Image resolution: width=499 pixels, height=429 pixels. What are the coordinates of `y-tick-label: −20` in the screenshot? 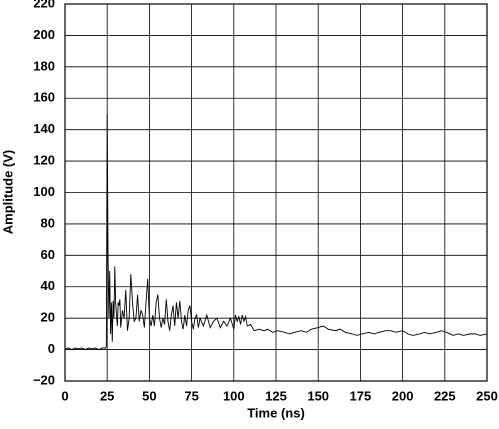 It's located at (44, 379).